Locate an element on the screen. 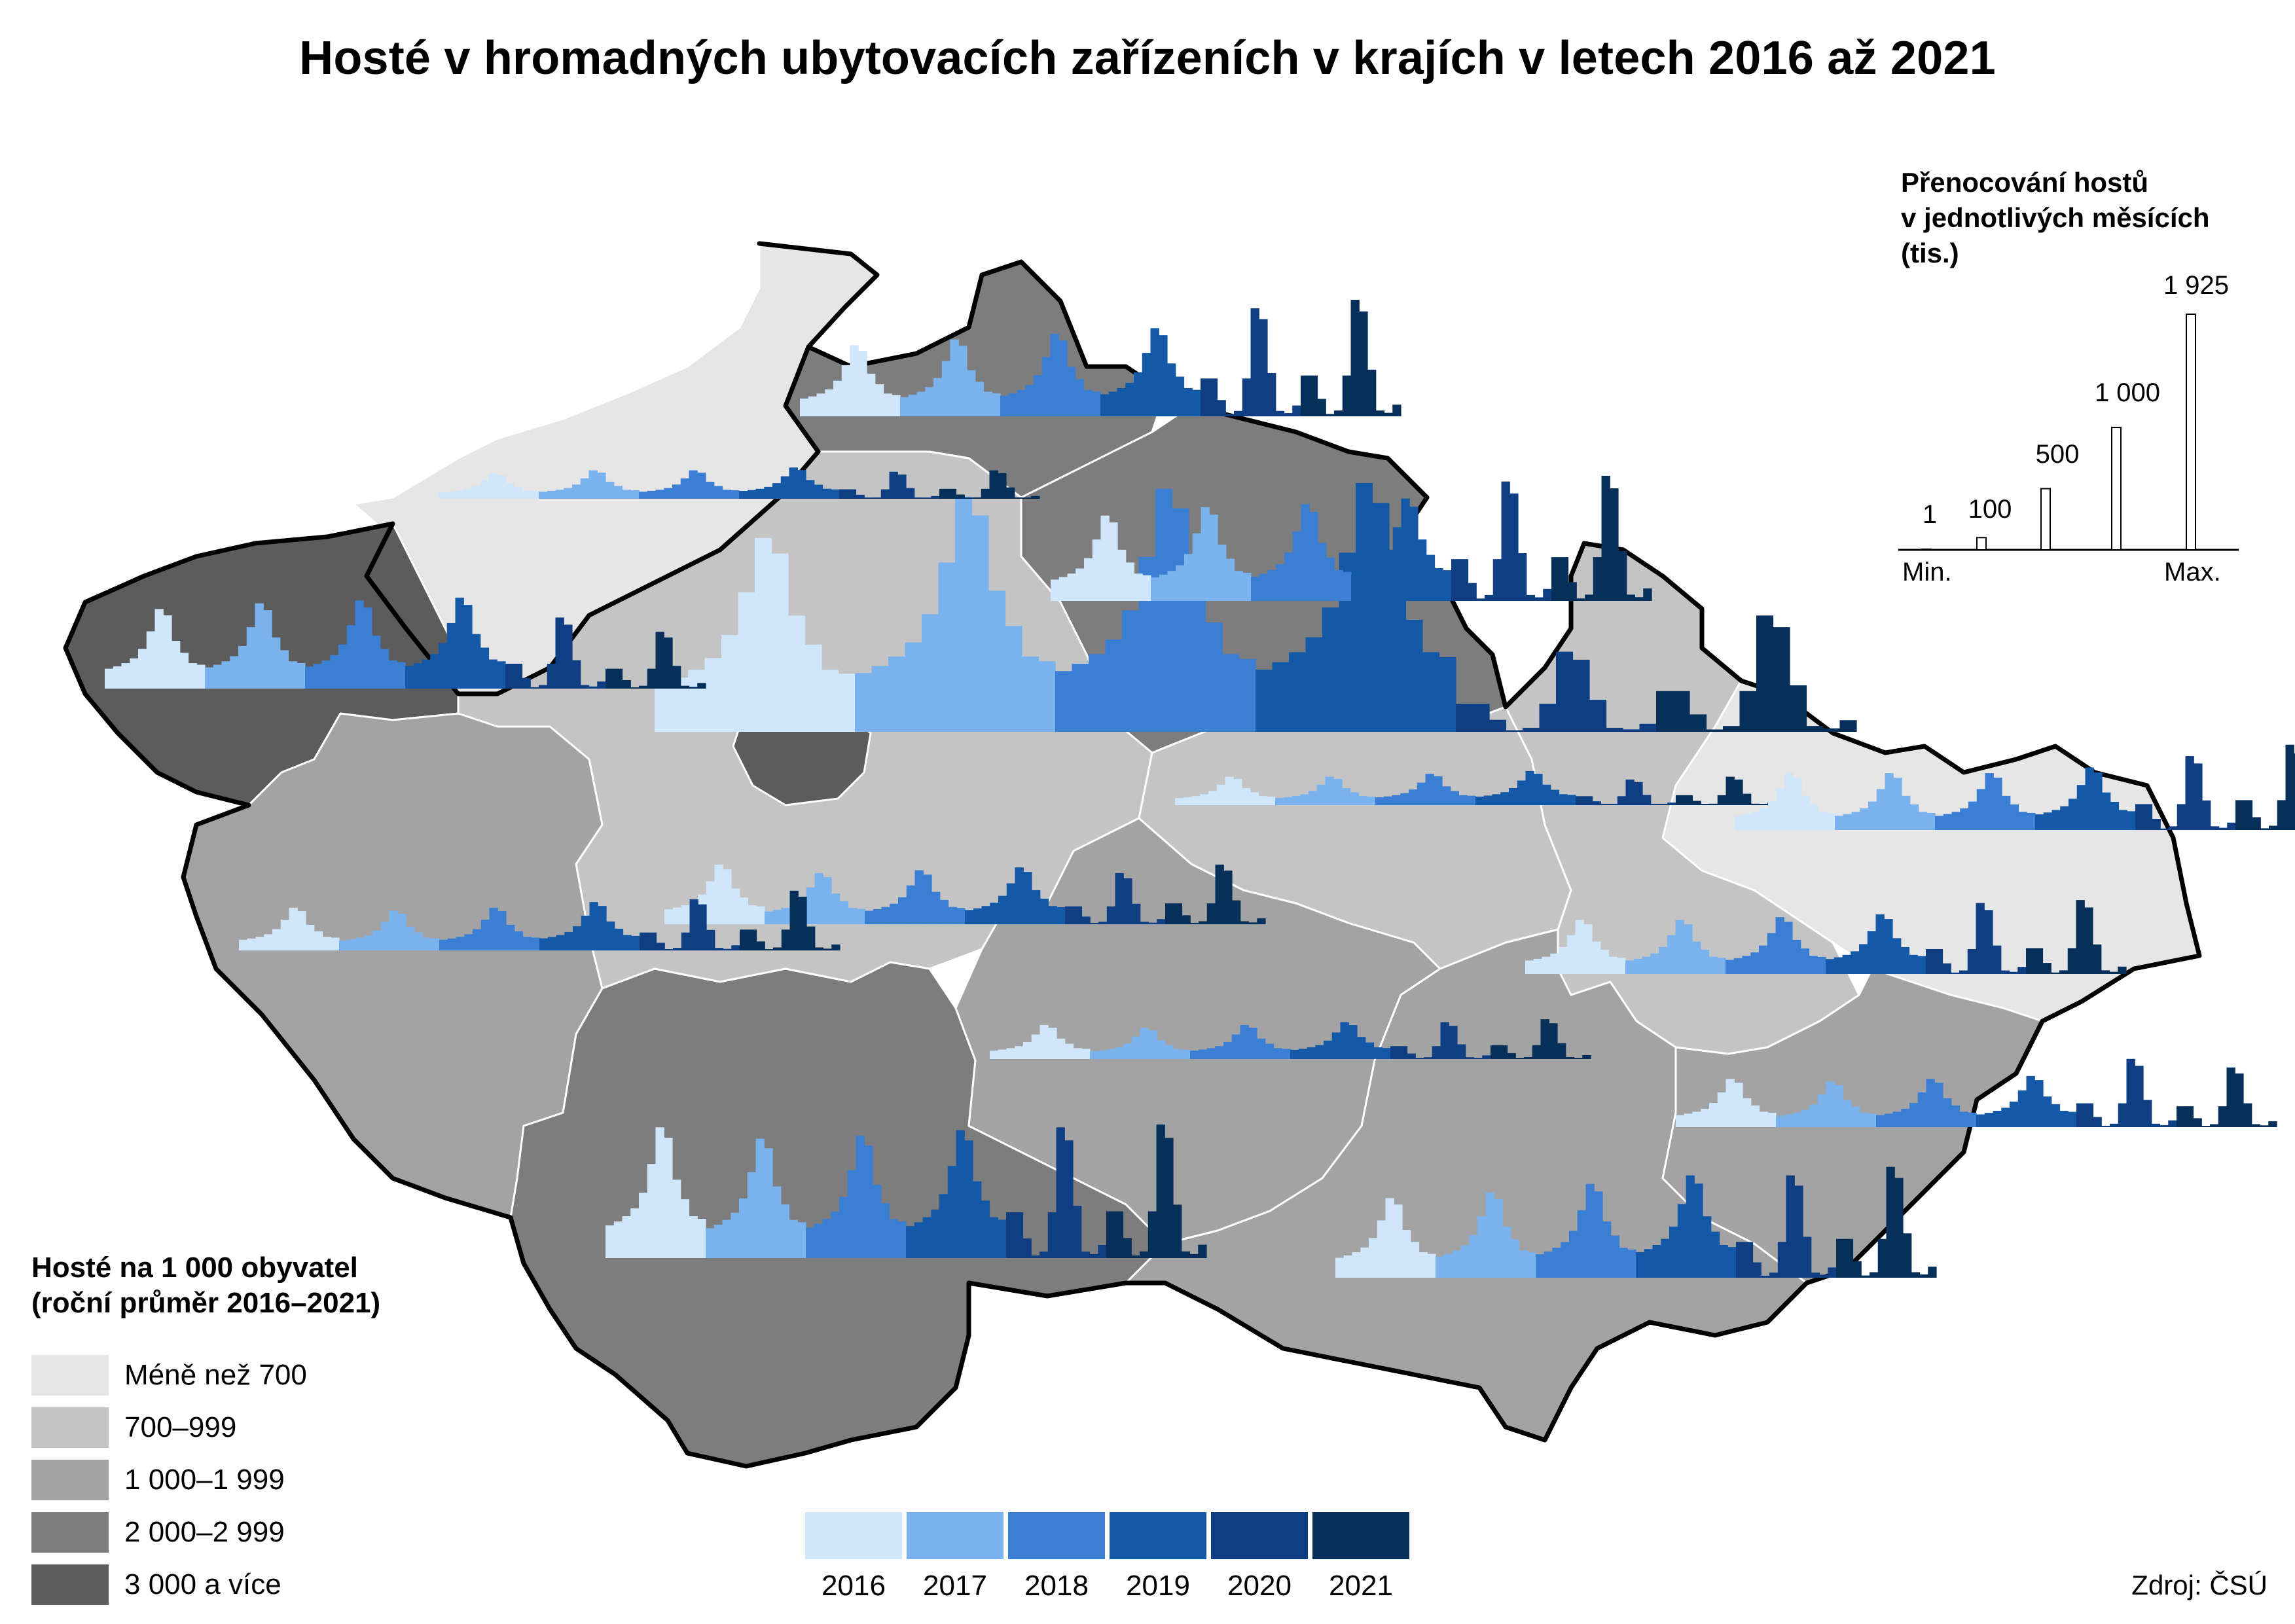 The width and height of the screenshot is (2295, 1624). year-label-2017: 2017 is located at coordinates (955, 1586).